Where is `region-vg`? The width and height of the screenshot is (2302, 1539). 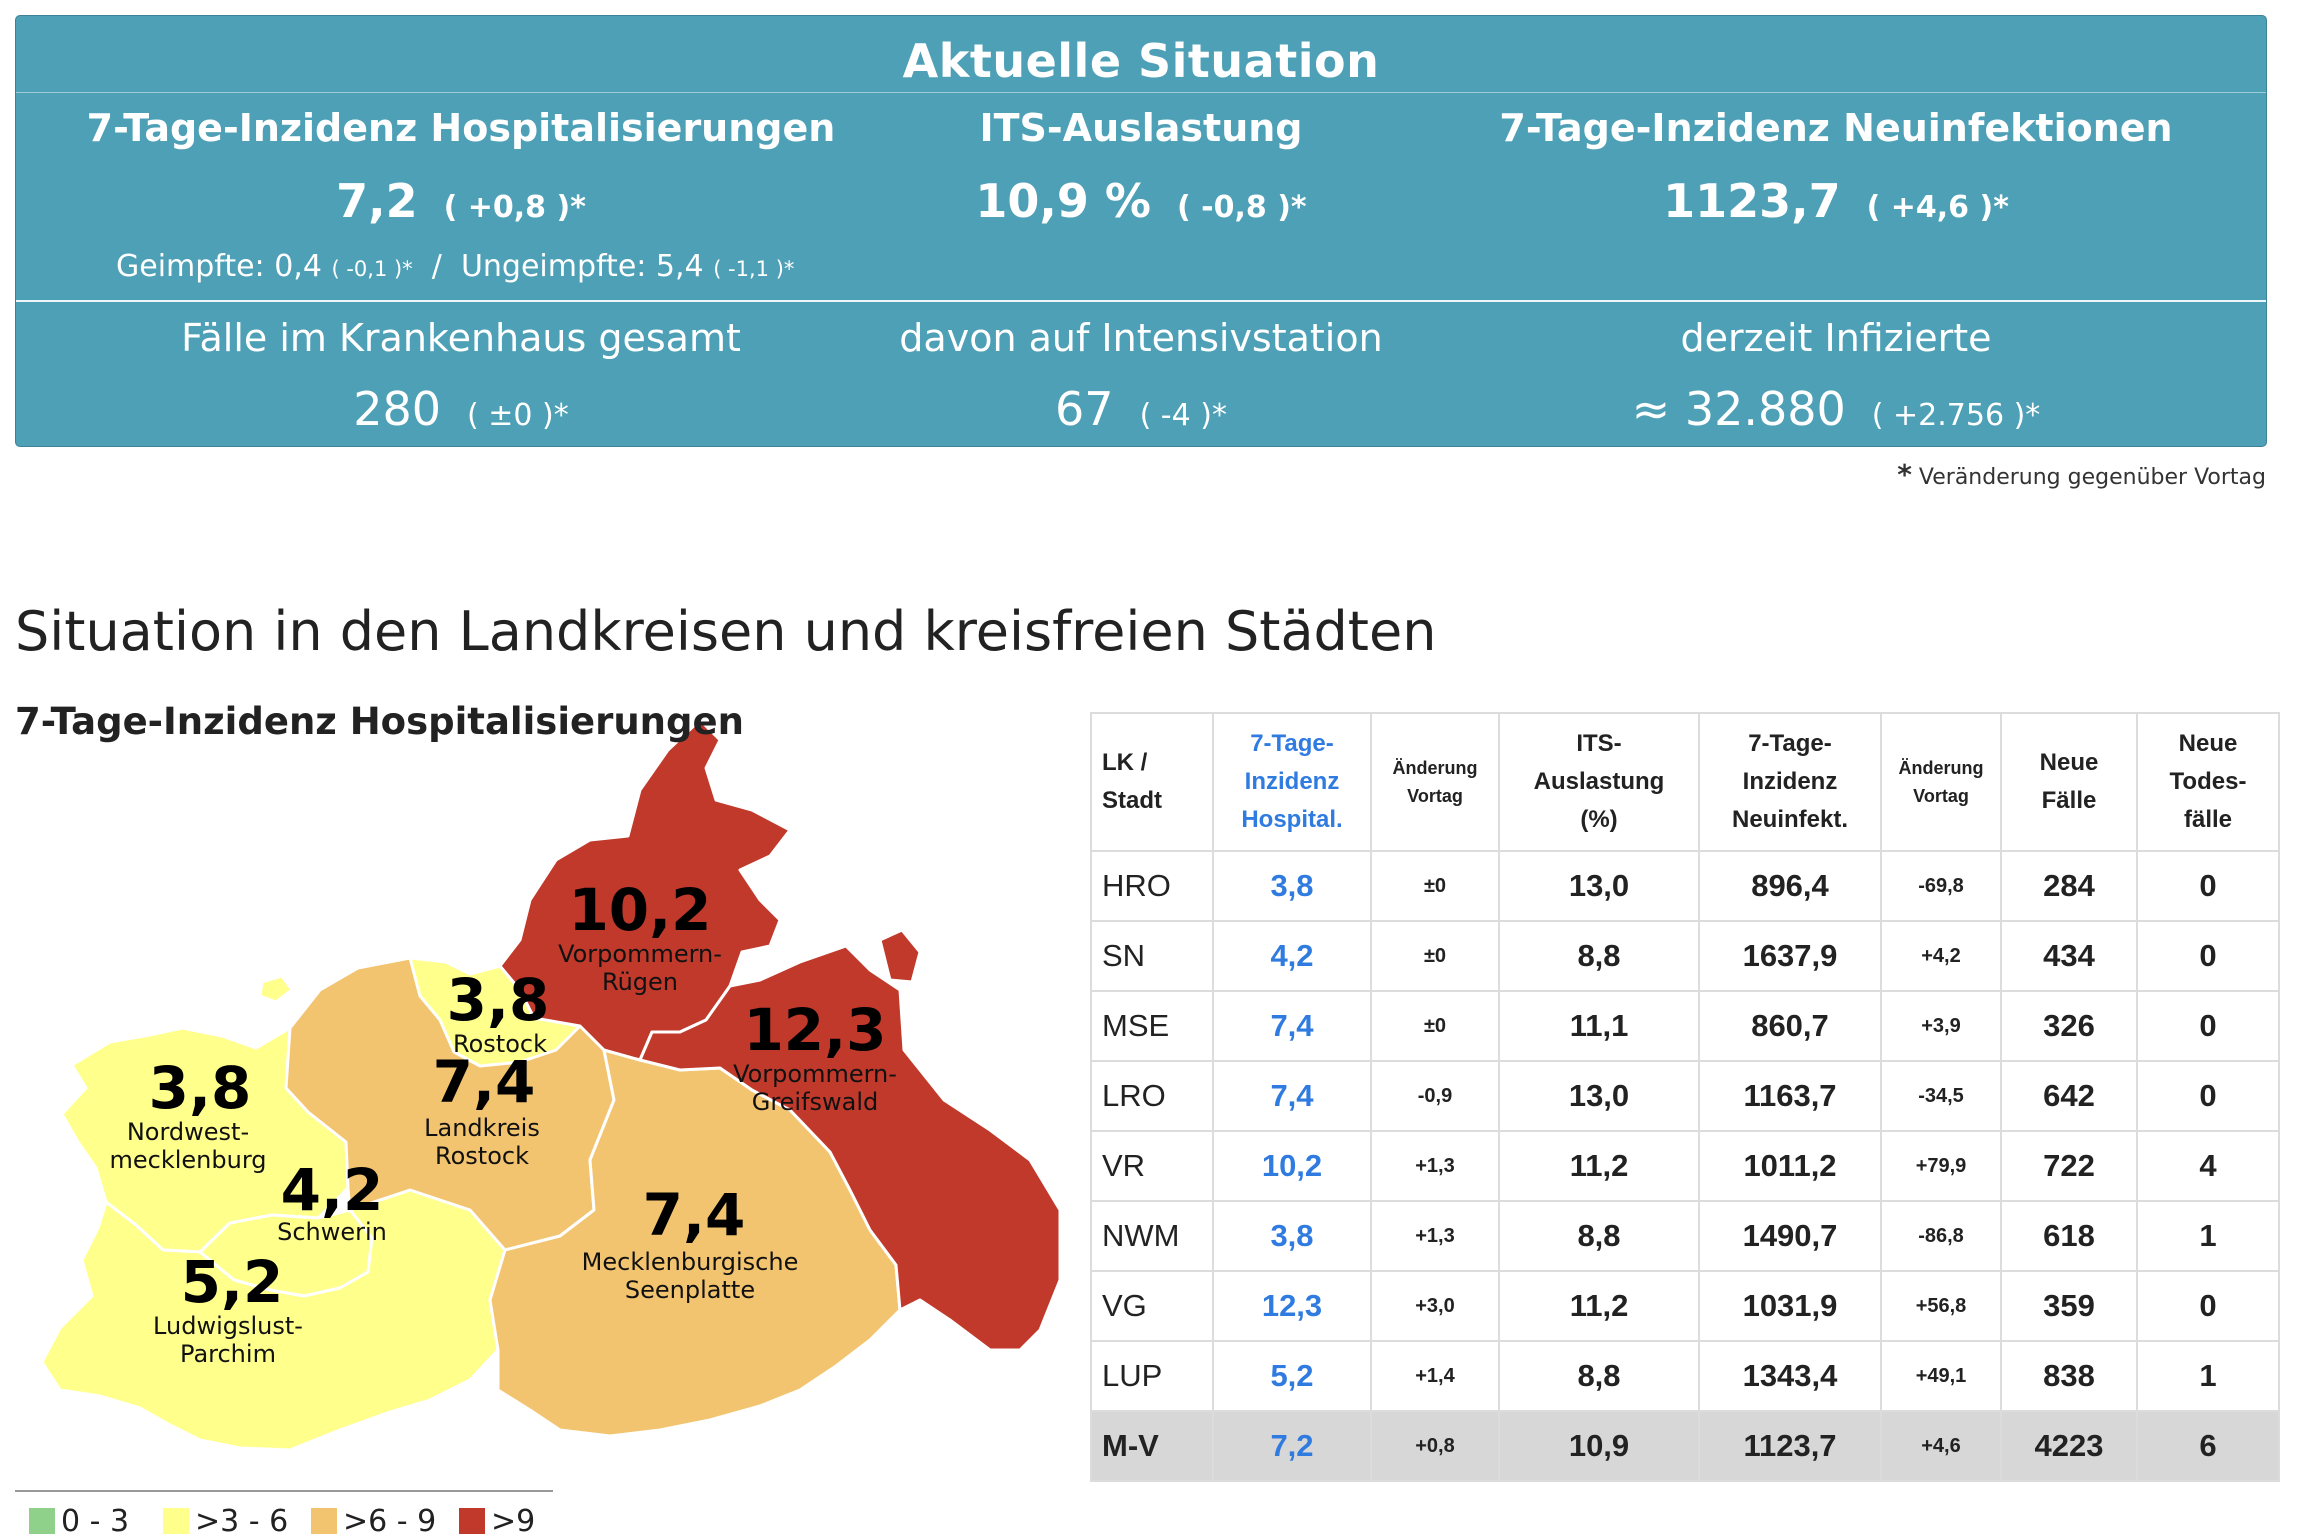 region-vg is located at coordinates (850, 1148).